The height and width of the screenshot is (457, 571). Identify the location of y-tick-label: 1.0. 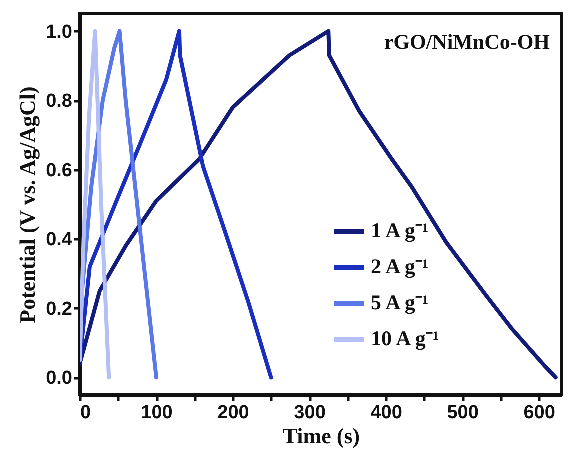
(59, 32).